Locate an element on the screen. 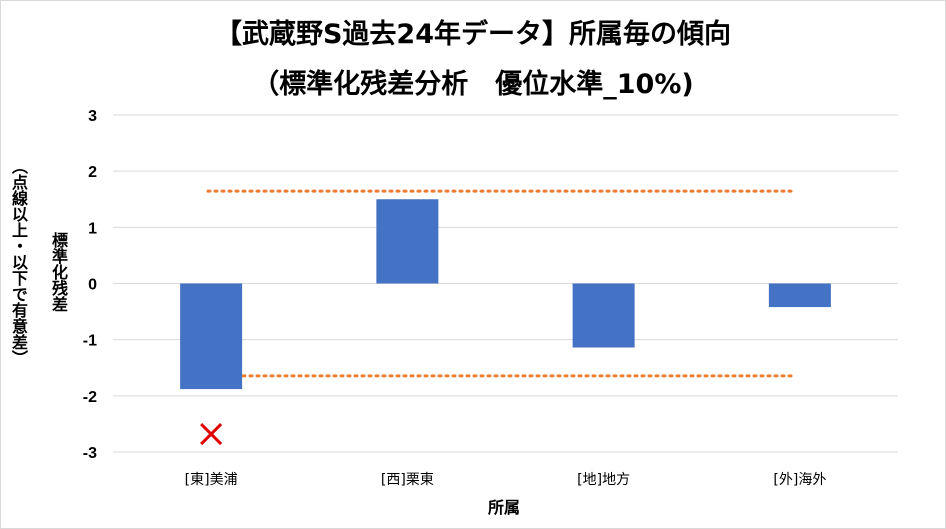 This screenshot has width=946, height=529. category-label: [西]栗東 is located at coordinates (407, 480).